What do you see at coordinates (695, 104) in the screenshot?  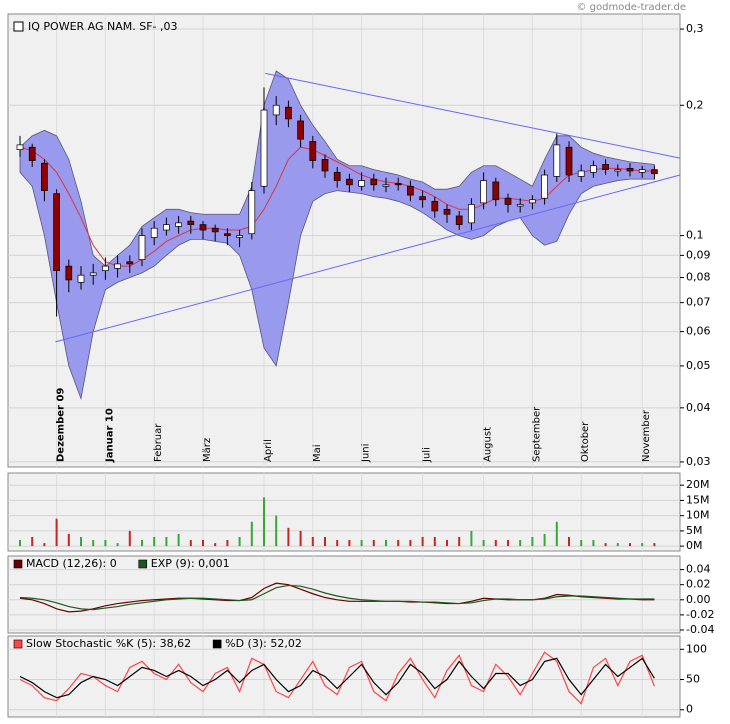 I see `y-tick-label: 0,2` at bounding box center [695, 104].